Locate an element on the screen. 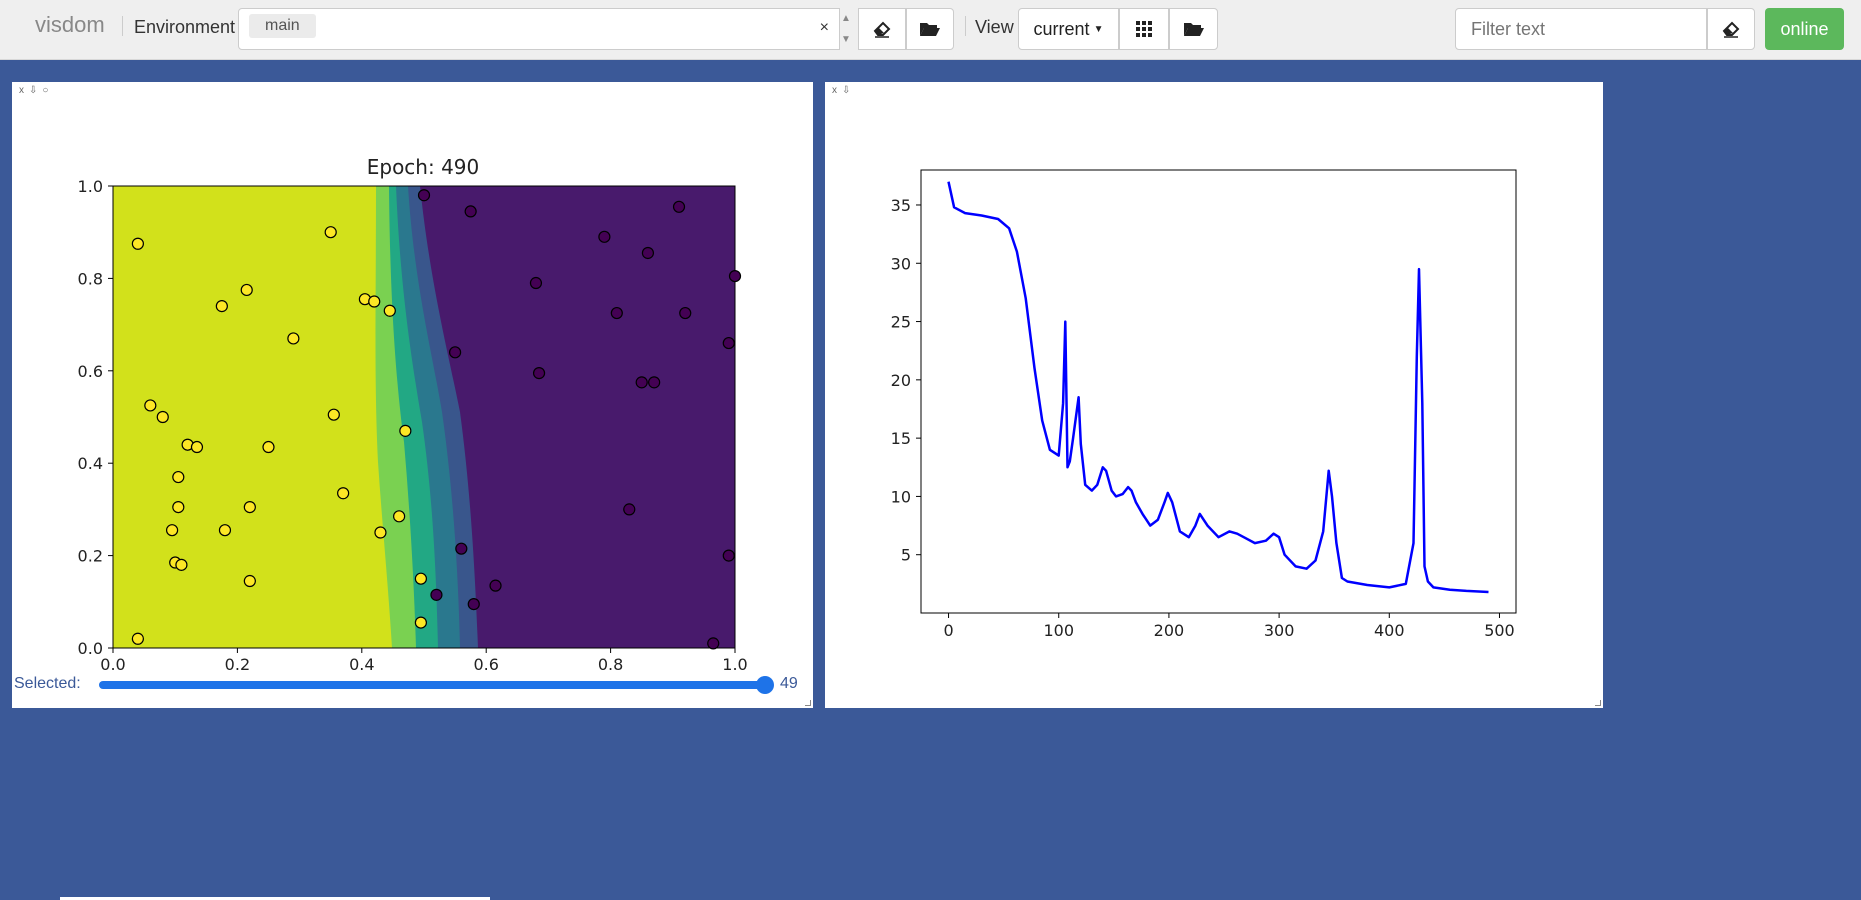 This screenshot has height=900, width=1861. filter-input is located at coordinates (1581, 29).